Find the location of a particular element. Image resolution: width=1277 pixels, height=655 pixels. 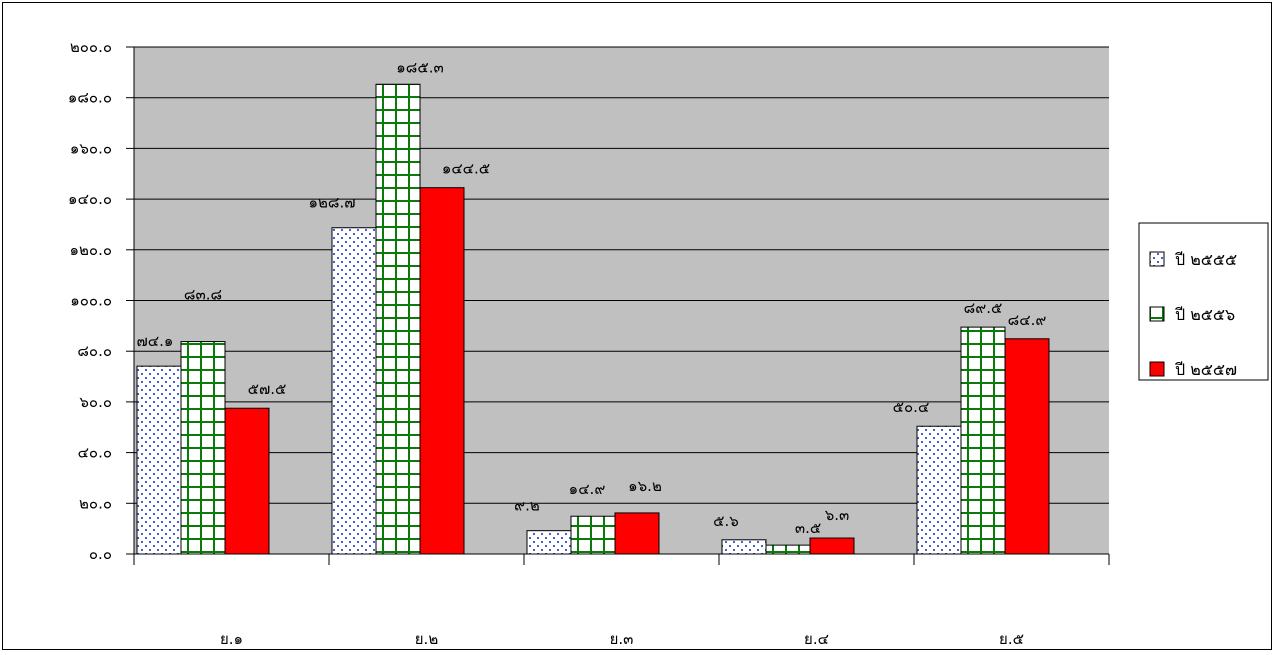

legend-label: ปี ๒๕๕๖ is located at coordinates (1205, 314).